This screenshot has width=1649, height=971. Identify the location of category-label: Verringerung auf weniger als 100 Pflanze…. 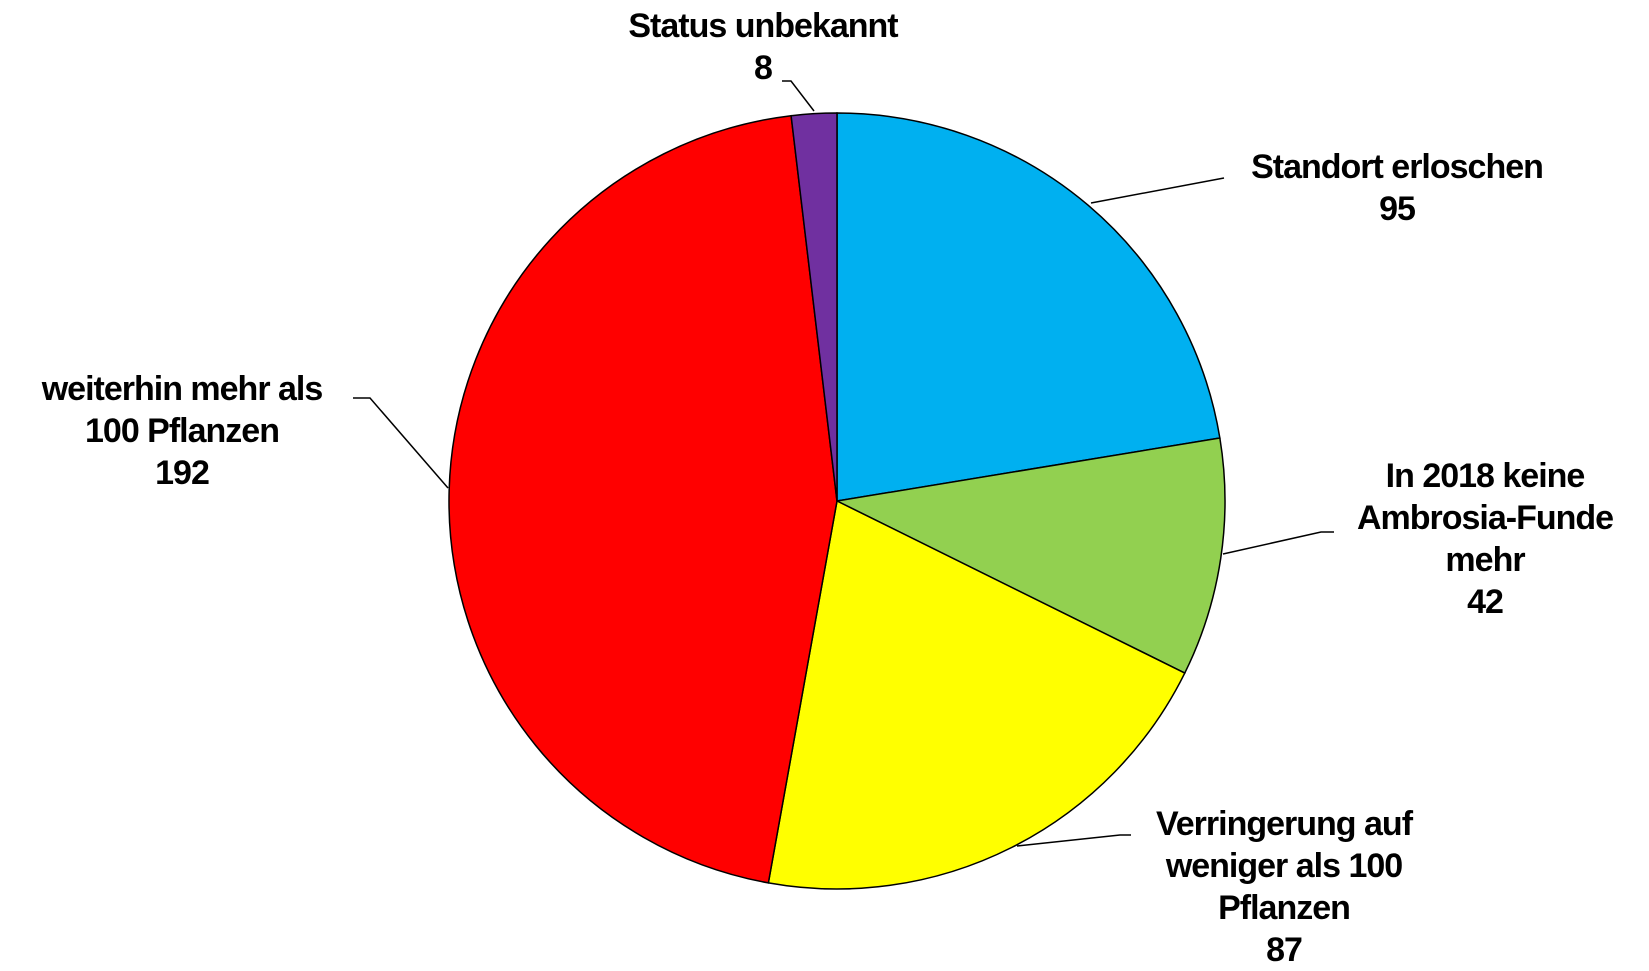
(1284, 866).